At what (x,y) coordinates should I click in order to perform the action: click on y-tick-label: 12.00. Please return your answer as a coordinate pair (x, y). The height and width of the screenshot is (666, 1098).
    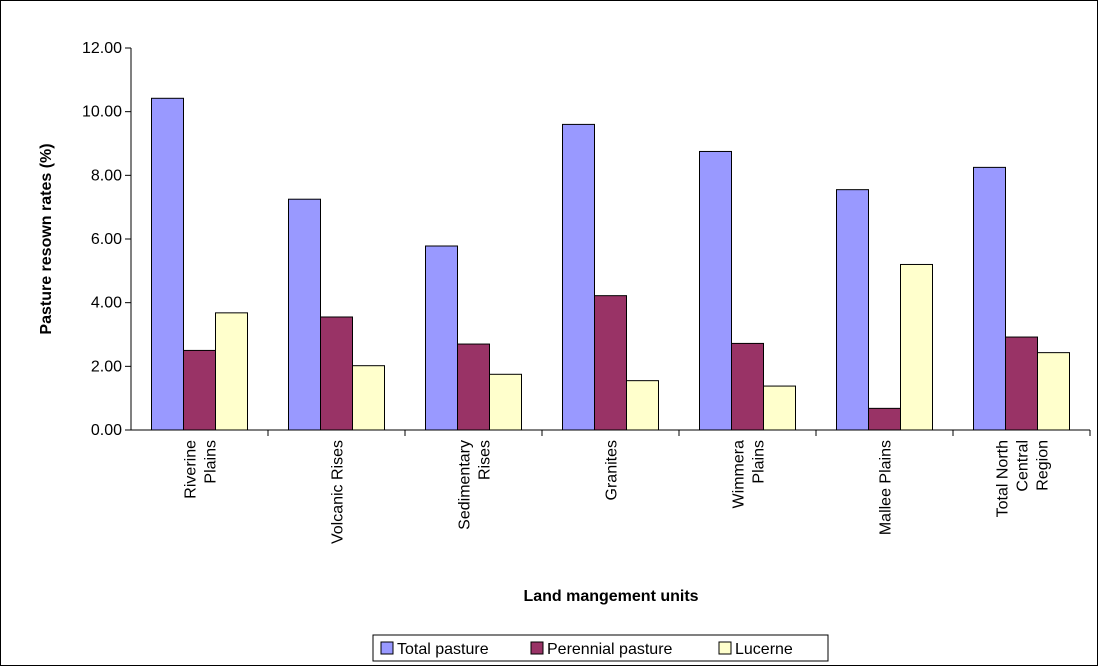
    Looking at the image, I should click on (102, 48).